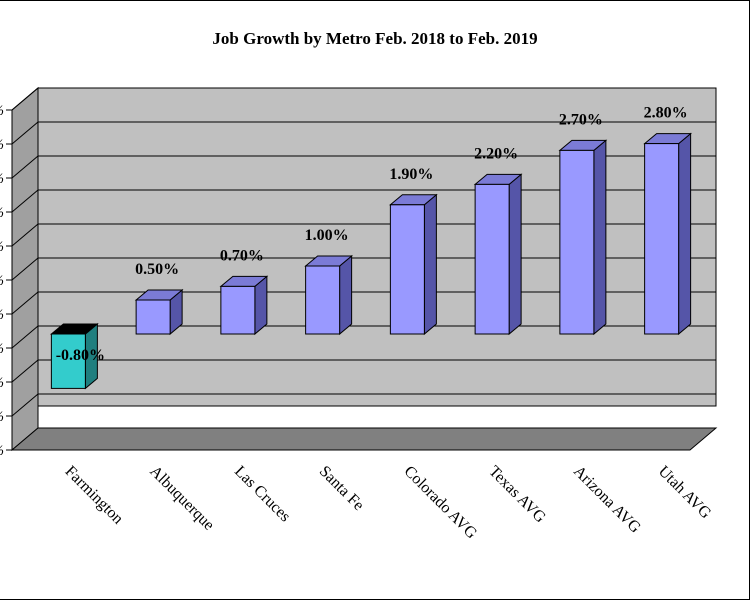  I want to click on plot-floor, so click(364, 439).